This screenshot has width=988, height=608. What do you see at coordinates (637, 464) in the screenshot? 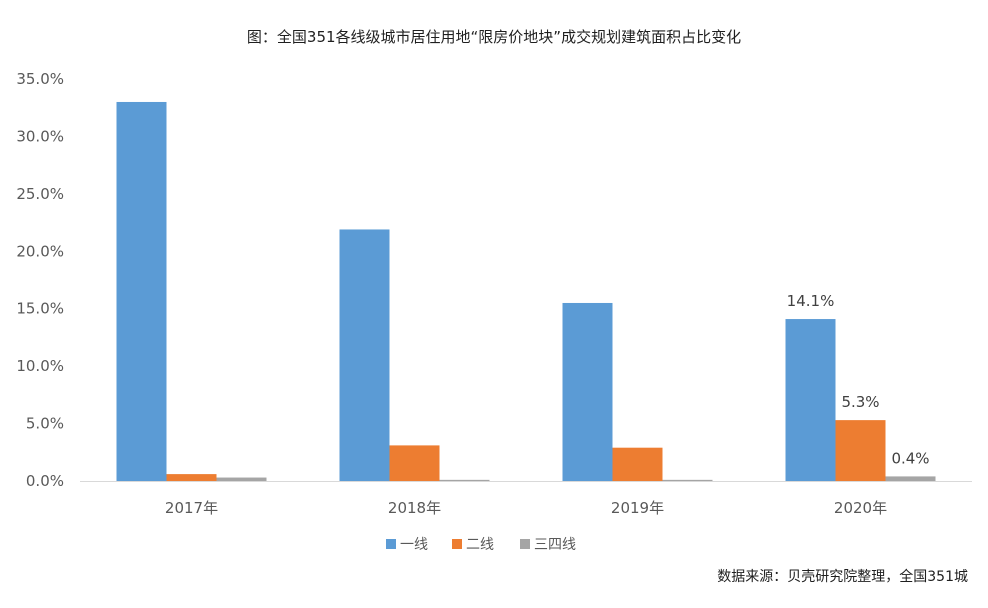
I see `bar-二线-2019年` at bounding box center [637, 464].